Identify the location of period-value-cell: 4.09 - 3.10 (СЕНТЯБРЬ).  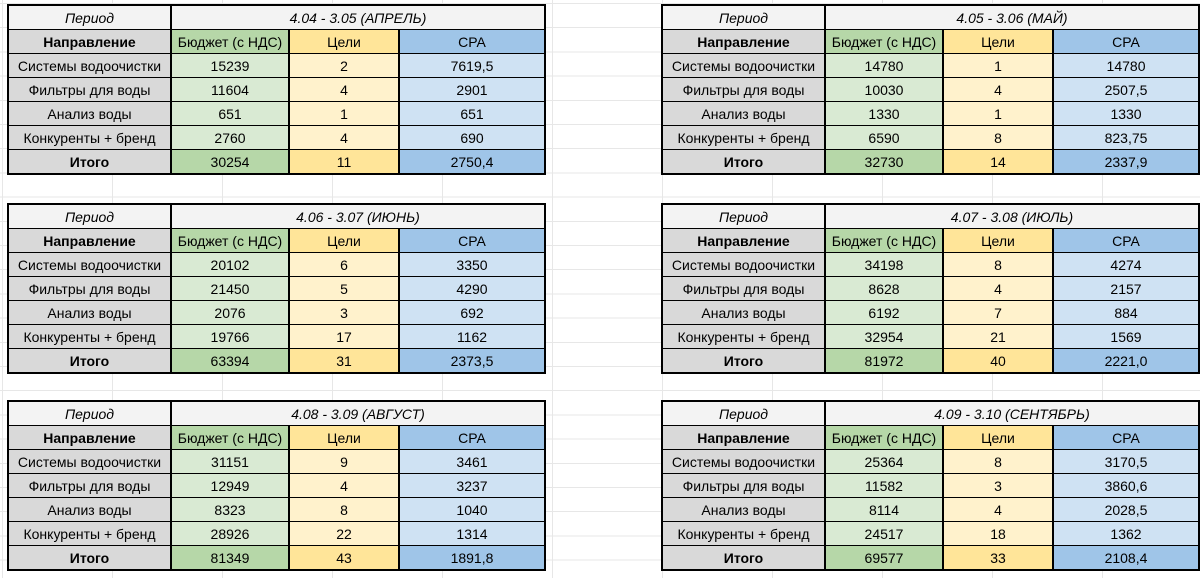
(1012, 413).